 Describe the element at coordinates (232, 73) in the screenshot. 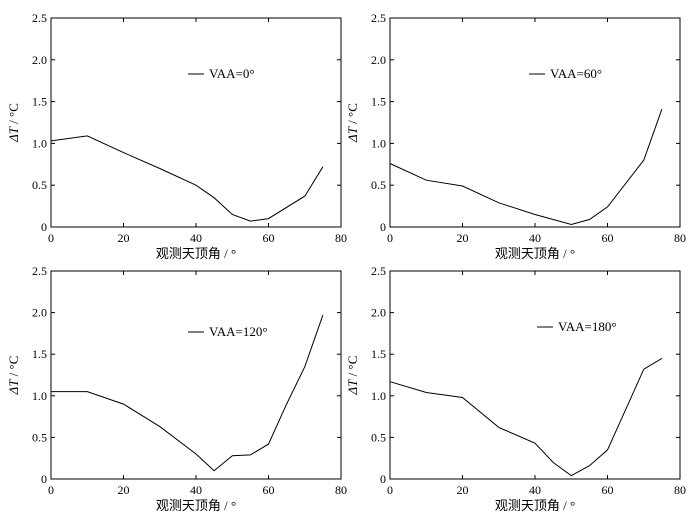

I see `legend-label: VAA=0°` at that location.